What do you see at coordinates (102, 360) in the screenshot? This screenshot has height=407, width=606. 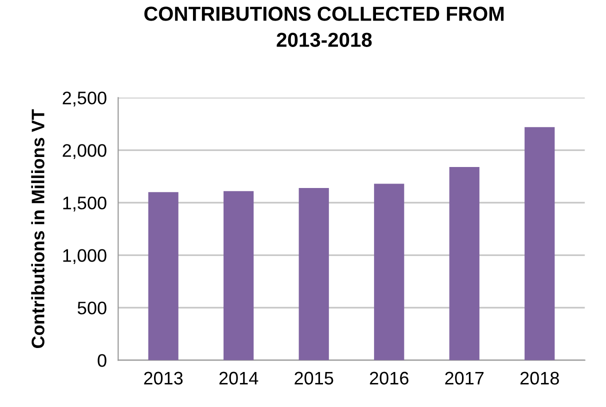 I see `y-tick-label: 0` at bounding box center [102, 360].